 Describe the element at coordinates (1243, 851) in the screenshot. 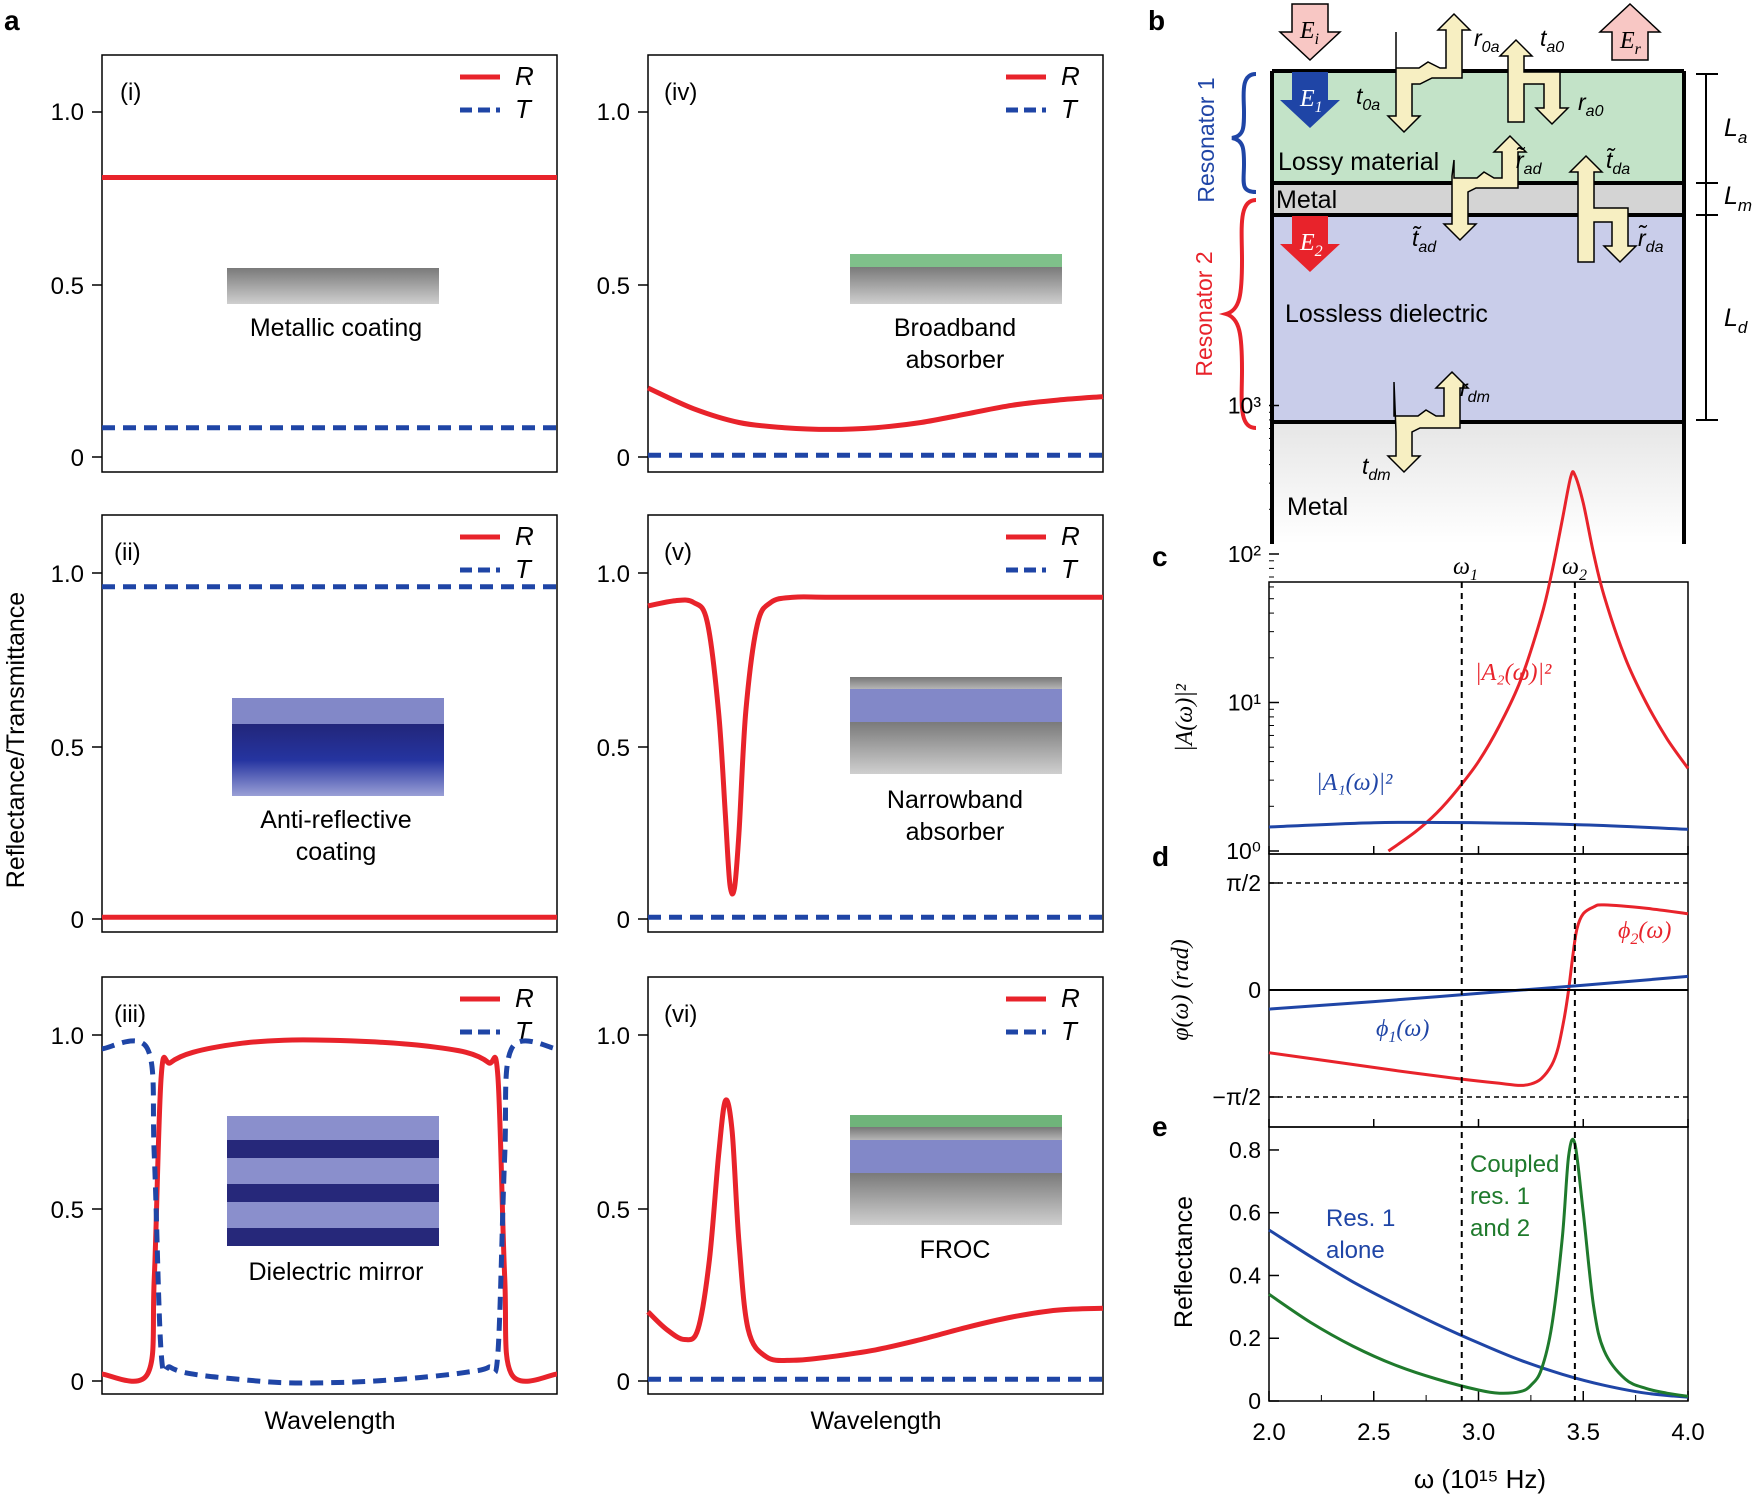

I see `c-ytick-label: 10⁰` at that location.